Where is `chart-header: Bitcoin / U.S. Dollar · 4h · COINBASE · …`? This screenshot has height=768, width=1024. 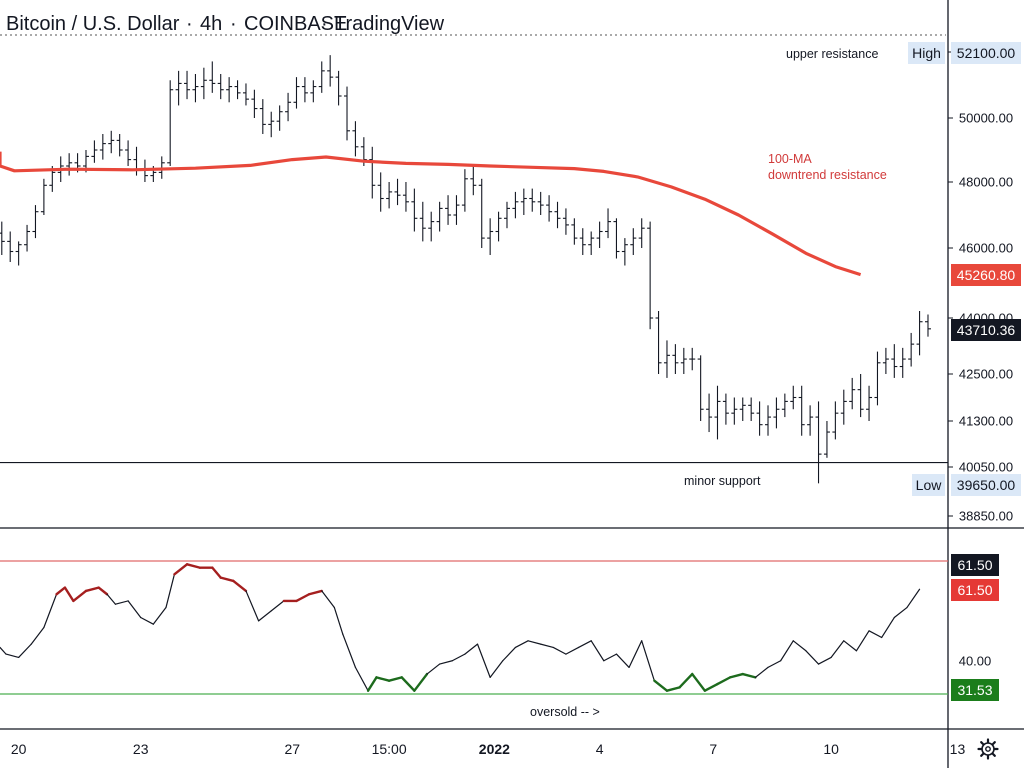
chart-header: Bitcoin / U.S. Dollar · 4h · COINBASE · … is located at coordinates (225, 24).